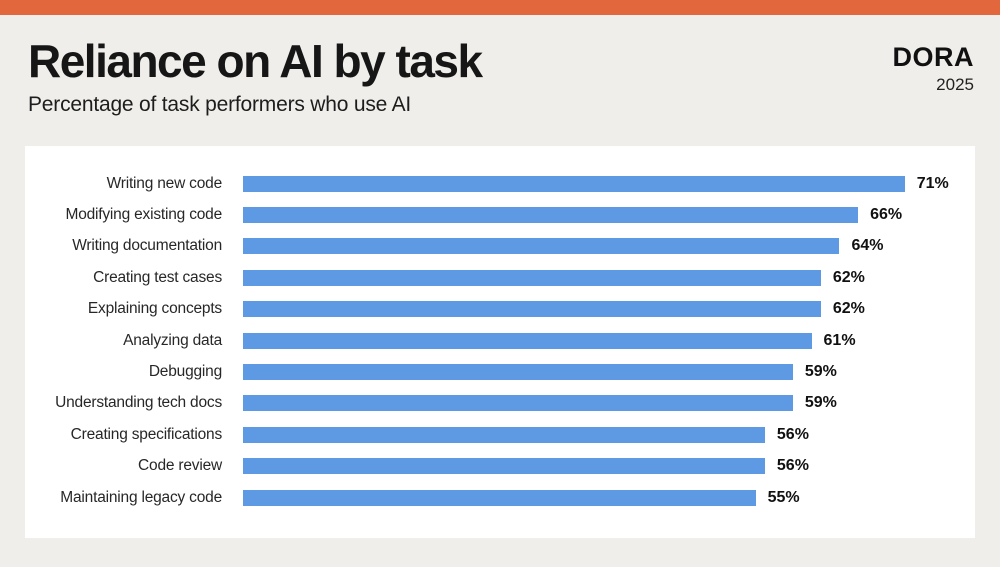 This screenshot has height=567, width=1000. What do you see at coordinates (220, 105) in the screenshot?
I see `page-subtitle: Percentage of task performers who use AI` at bounding box center [220, 105].